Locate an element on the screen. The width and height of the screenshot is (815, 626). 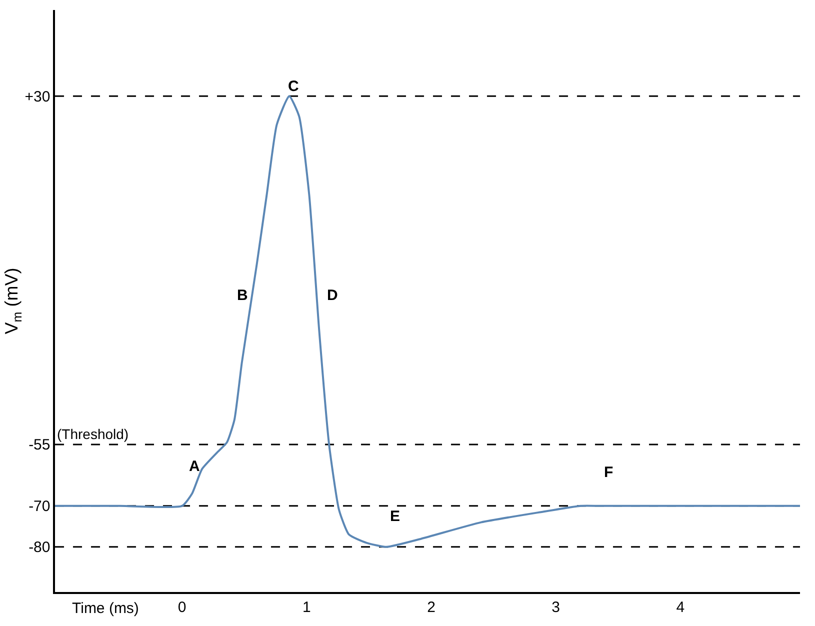
x-tick-label: 0 is located at coordinates (182, 607).